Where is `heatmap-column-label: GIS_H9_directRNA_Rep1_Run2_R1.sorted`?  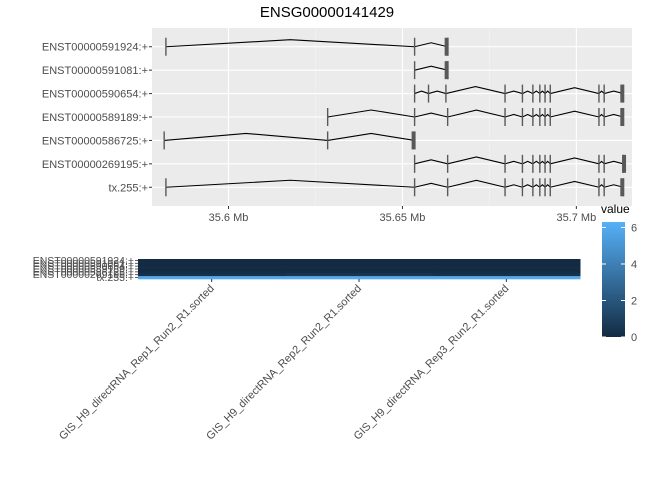 heatmap-column-label: GIS_H9_directRNA_Rep1_Run2_R1.sorted is located at coordinates (137, 363).